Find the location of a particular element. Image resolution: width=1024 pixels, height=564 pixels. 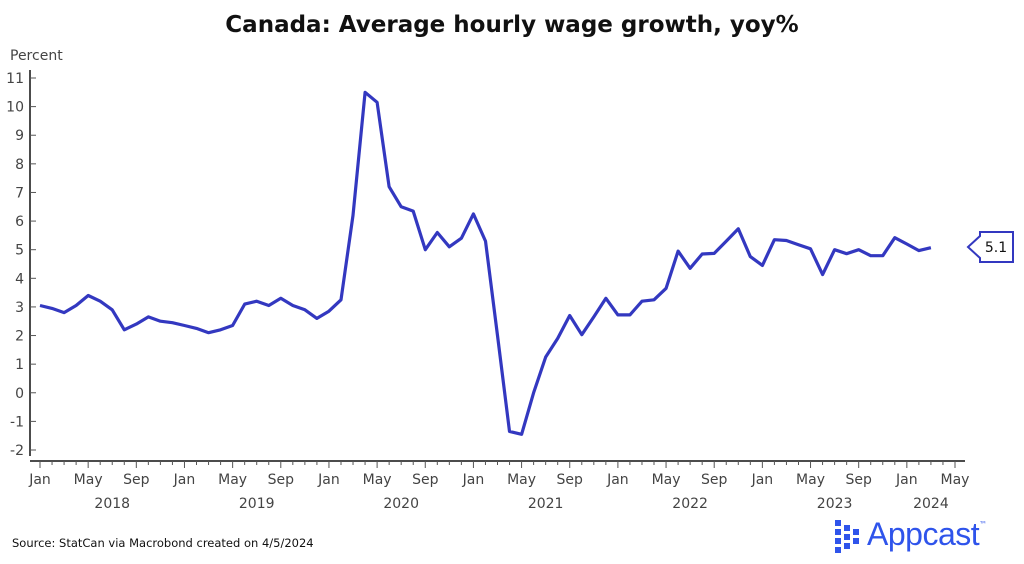

year-label: 2021 is located at coordinates (546, 504).